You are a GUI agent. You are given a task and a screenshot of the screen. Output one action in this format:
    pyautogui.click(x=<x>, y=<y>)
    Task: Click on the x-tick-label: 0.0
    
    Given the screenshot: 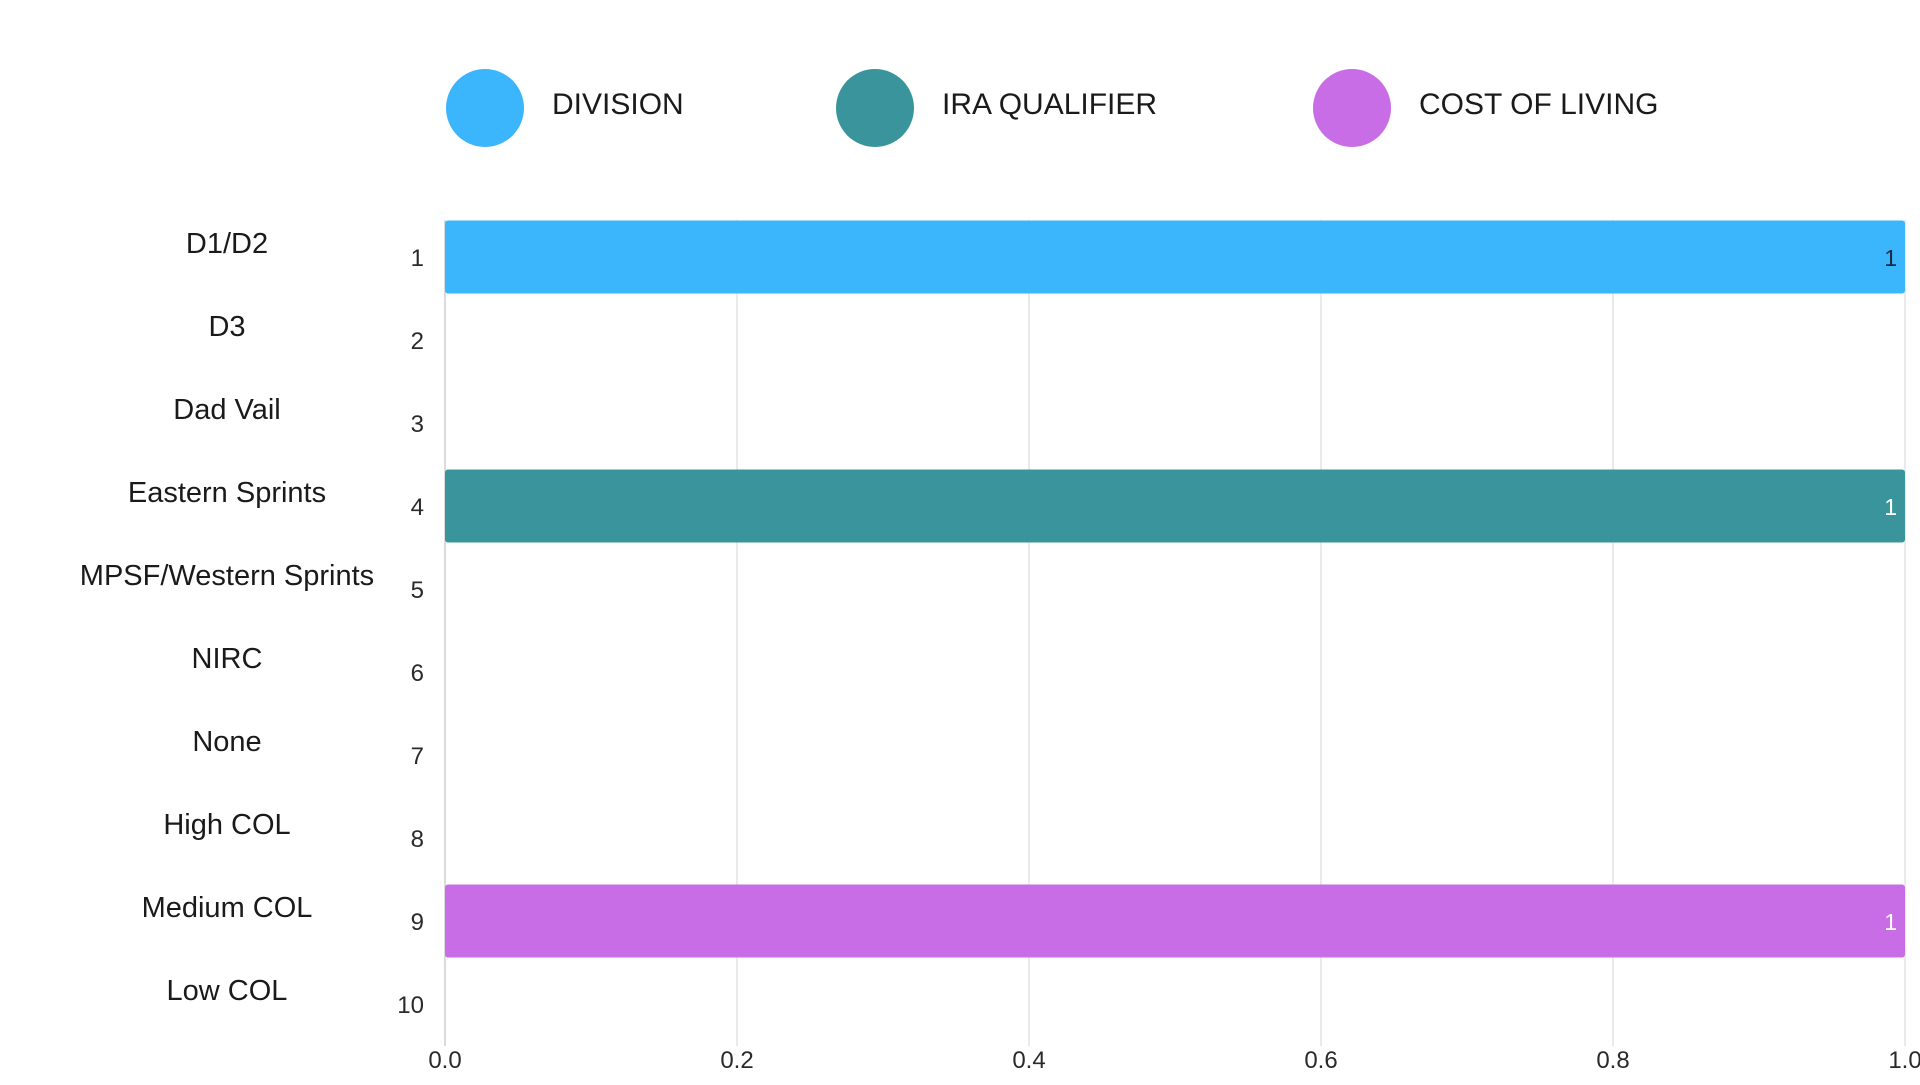 What is the action you would take?
    pyautogui.click(x=444, y=1060)
    